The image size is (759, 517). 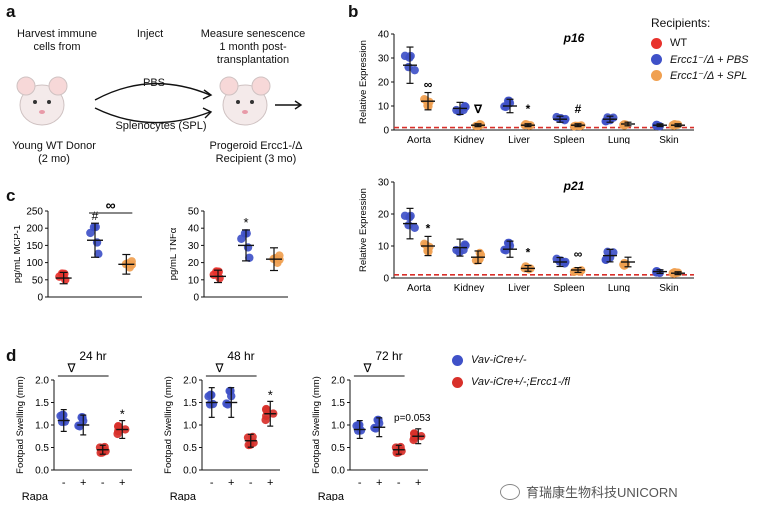 I want to click on legend-d-item-ercc1: Vav-iCre+/-;Ercc1-/fl, so click(x=511, y=382).